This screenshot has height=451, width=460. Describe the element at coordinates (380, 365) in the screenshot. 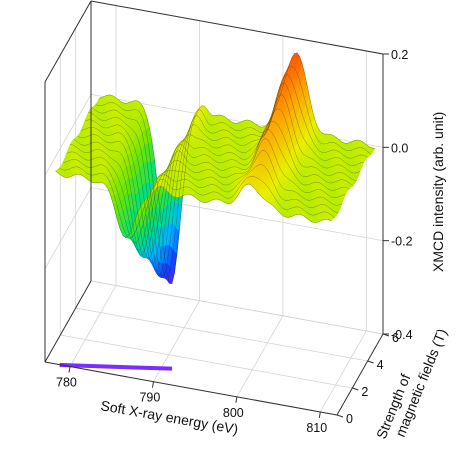

I see `y-tick-label: 4` at that location.